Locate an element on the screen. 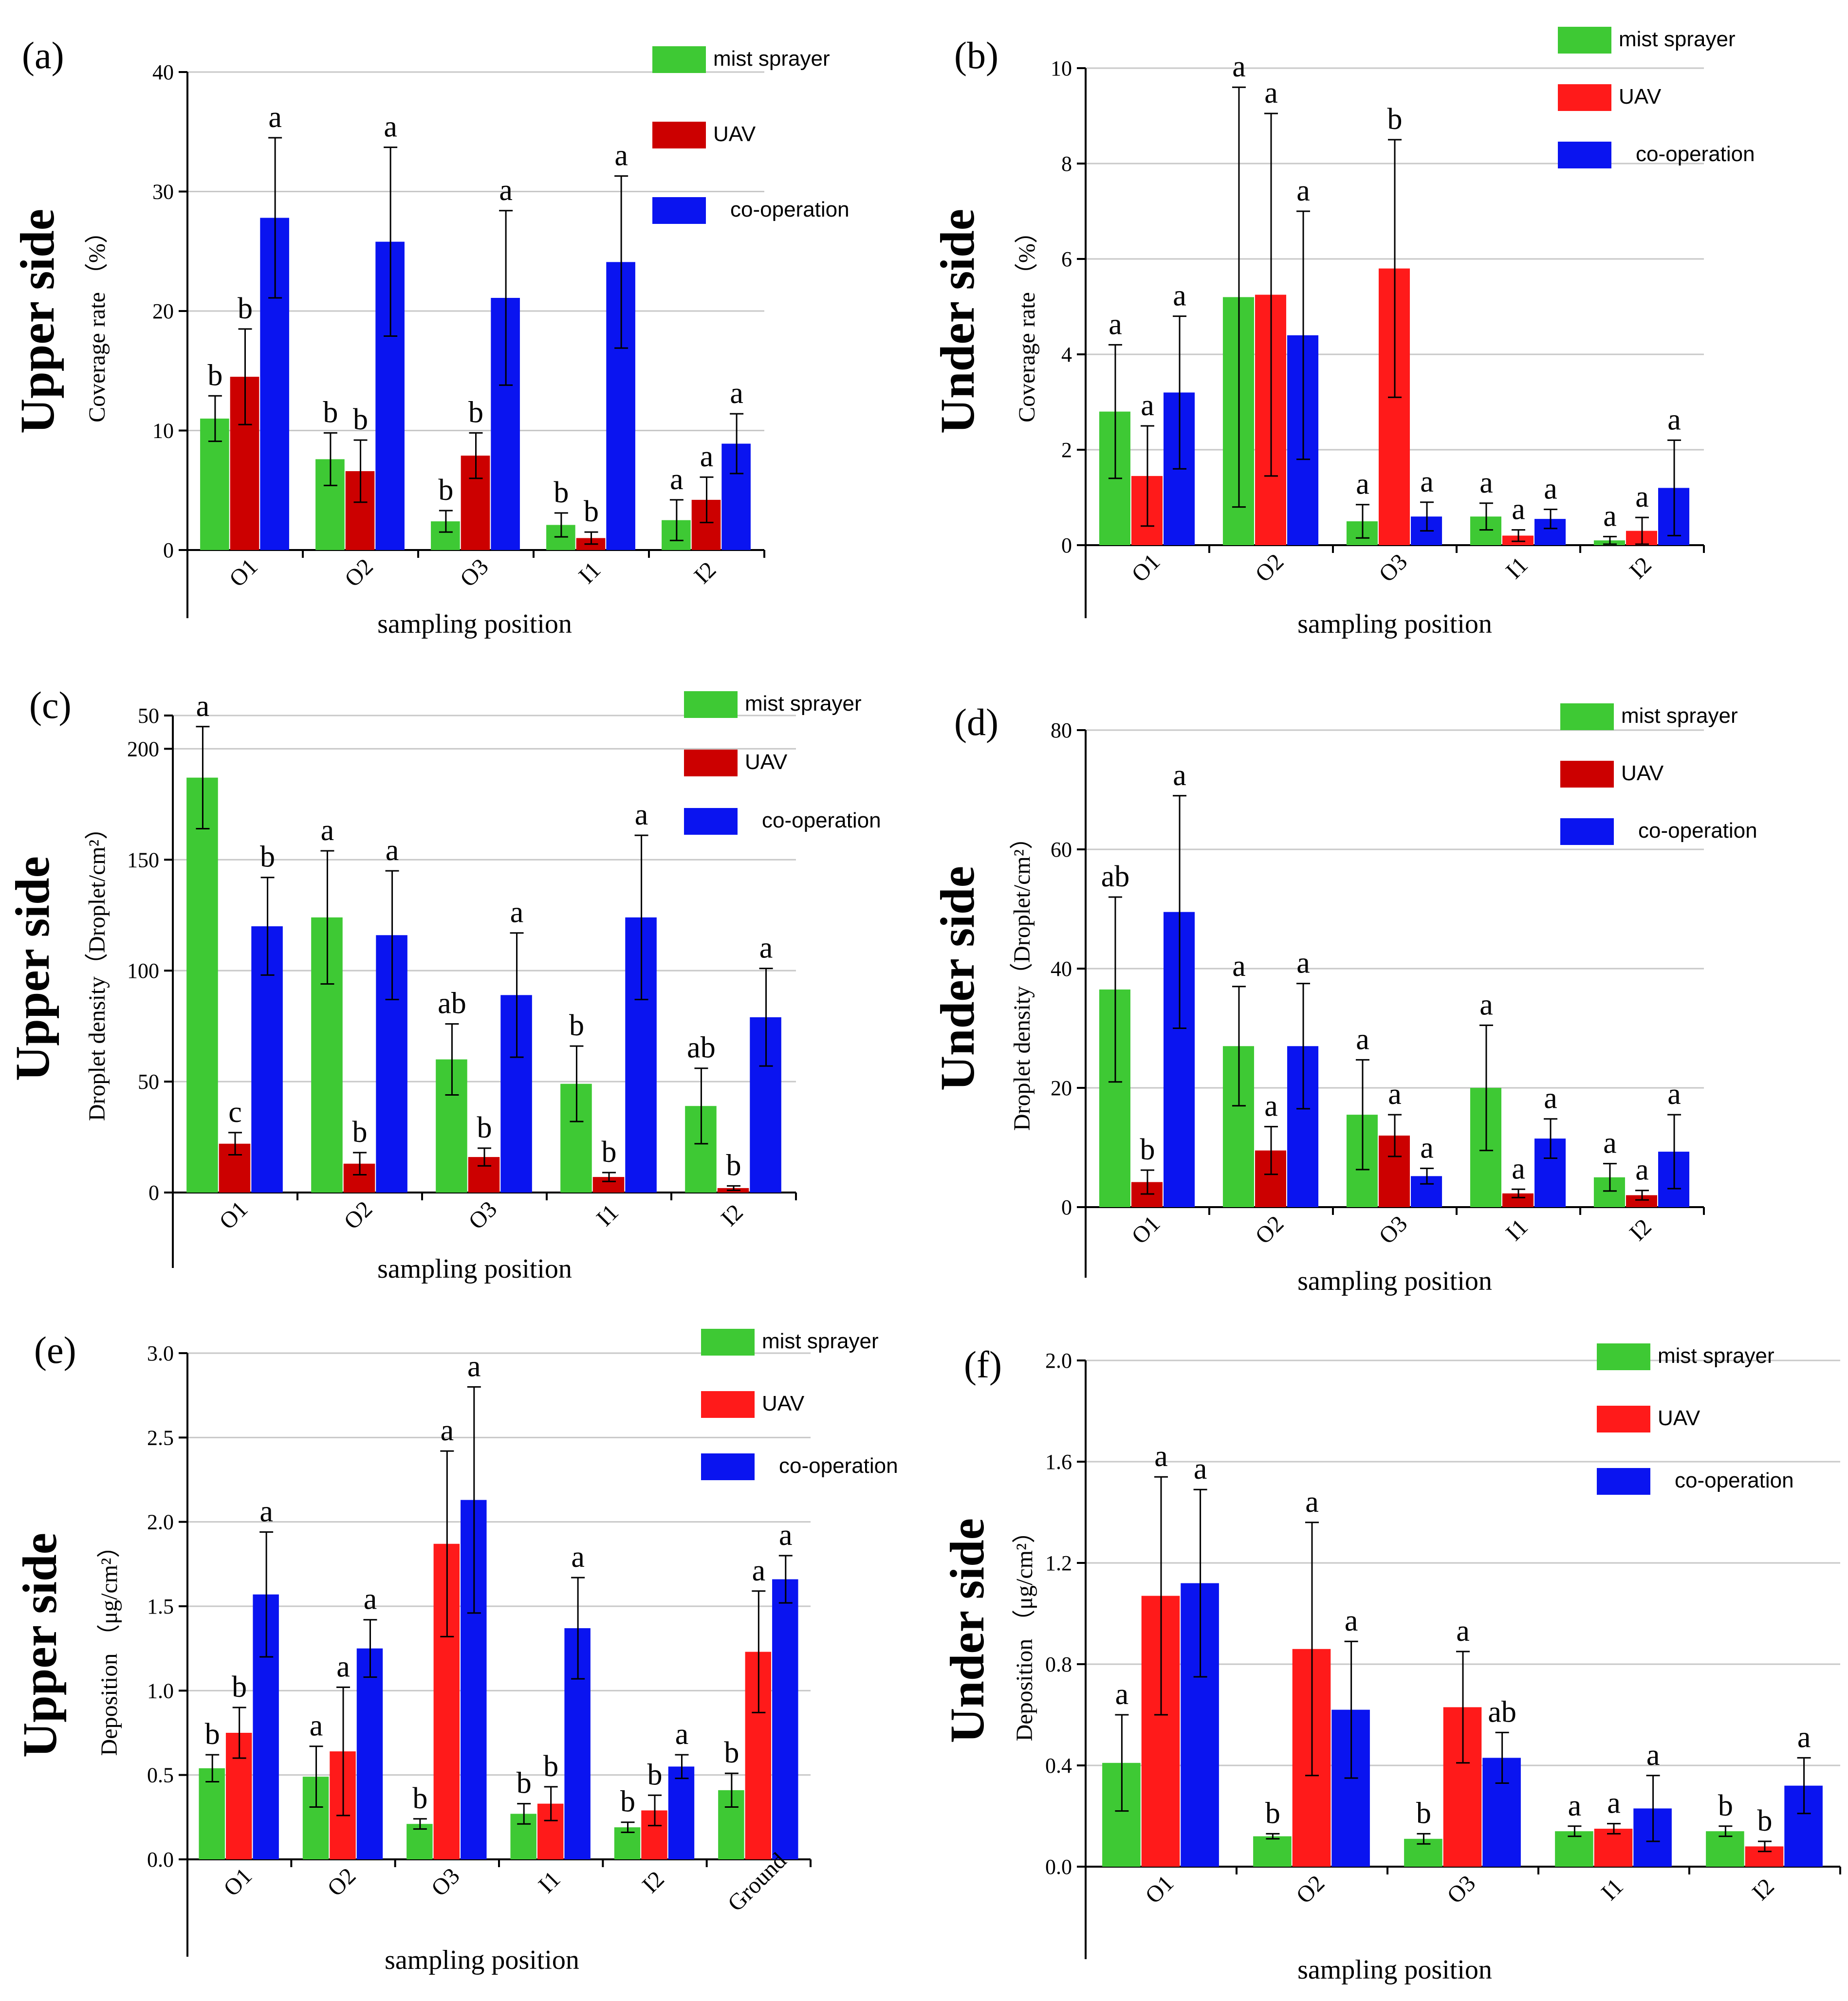 The height and width of the screenshot is (2001, 1848). panel-label: (a) is located at coordinates (43, 55).